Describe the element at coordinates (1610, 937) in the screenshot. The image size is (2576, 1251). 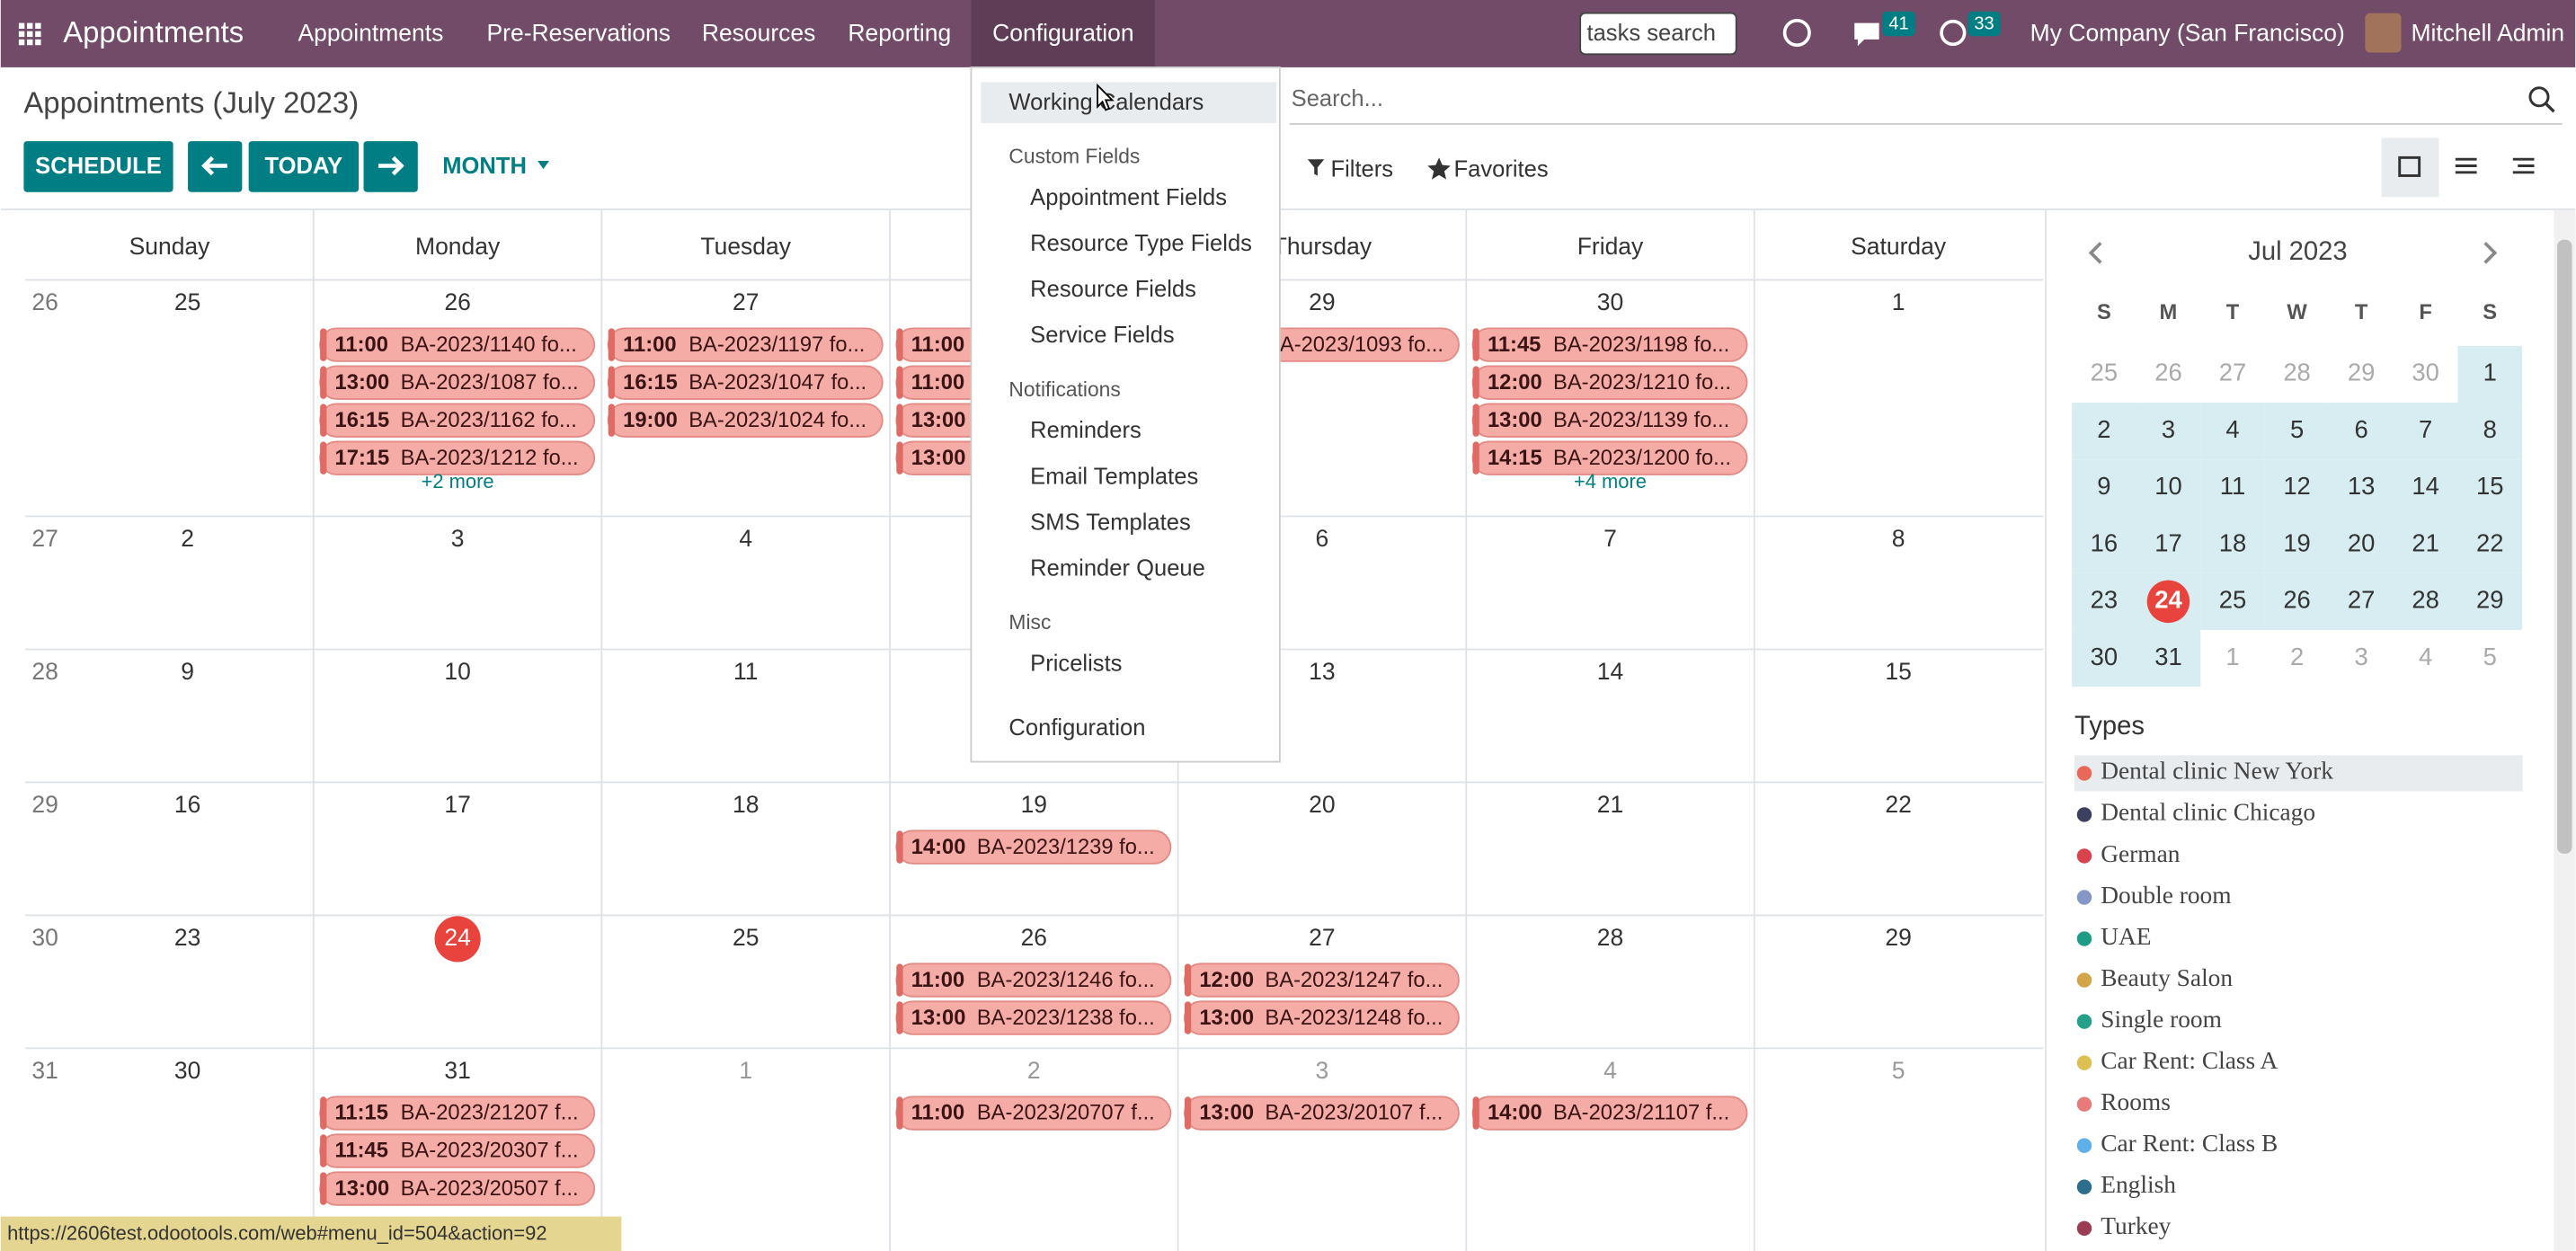
I see `day-number: 28` at that location.